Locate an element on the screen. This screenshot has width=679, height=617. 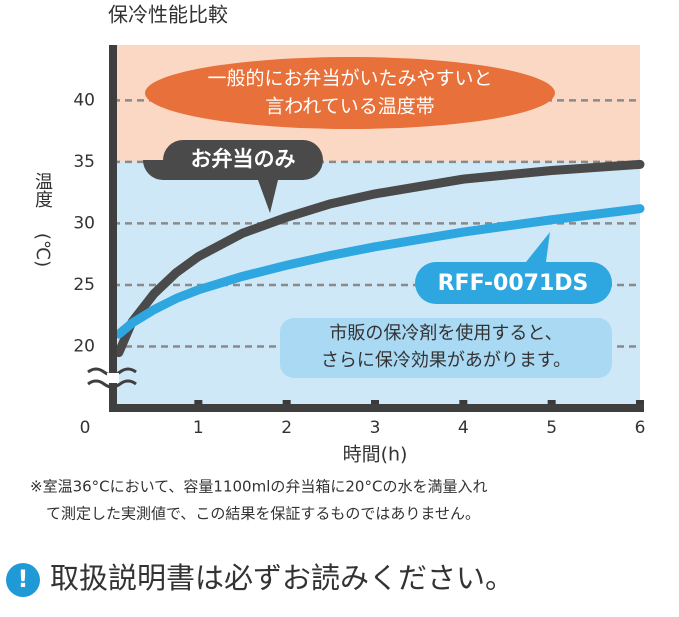
annotation: 一般的にお弁当がいたみやすいと is located at coordinates (349, 79).